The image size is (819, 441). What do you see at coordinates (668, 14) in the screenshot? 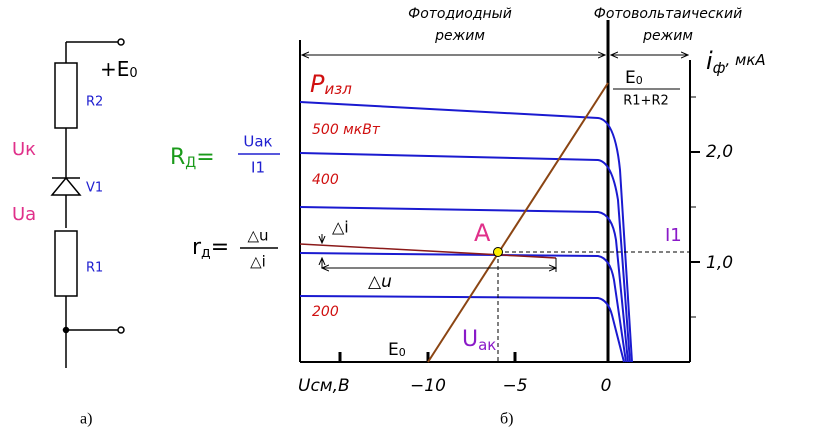
I see `mode-right: Фотовольтаический` at bounding box center [668, 14].